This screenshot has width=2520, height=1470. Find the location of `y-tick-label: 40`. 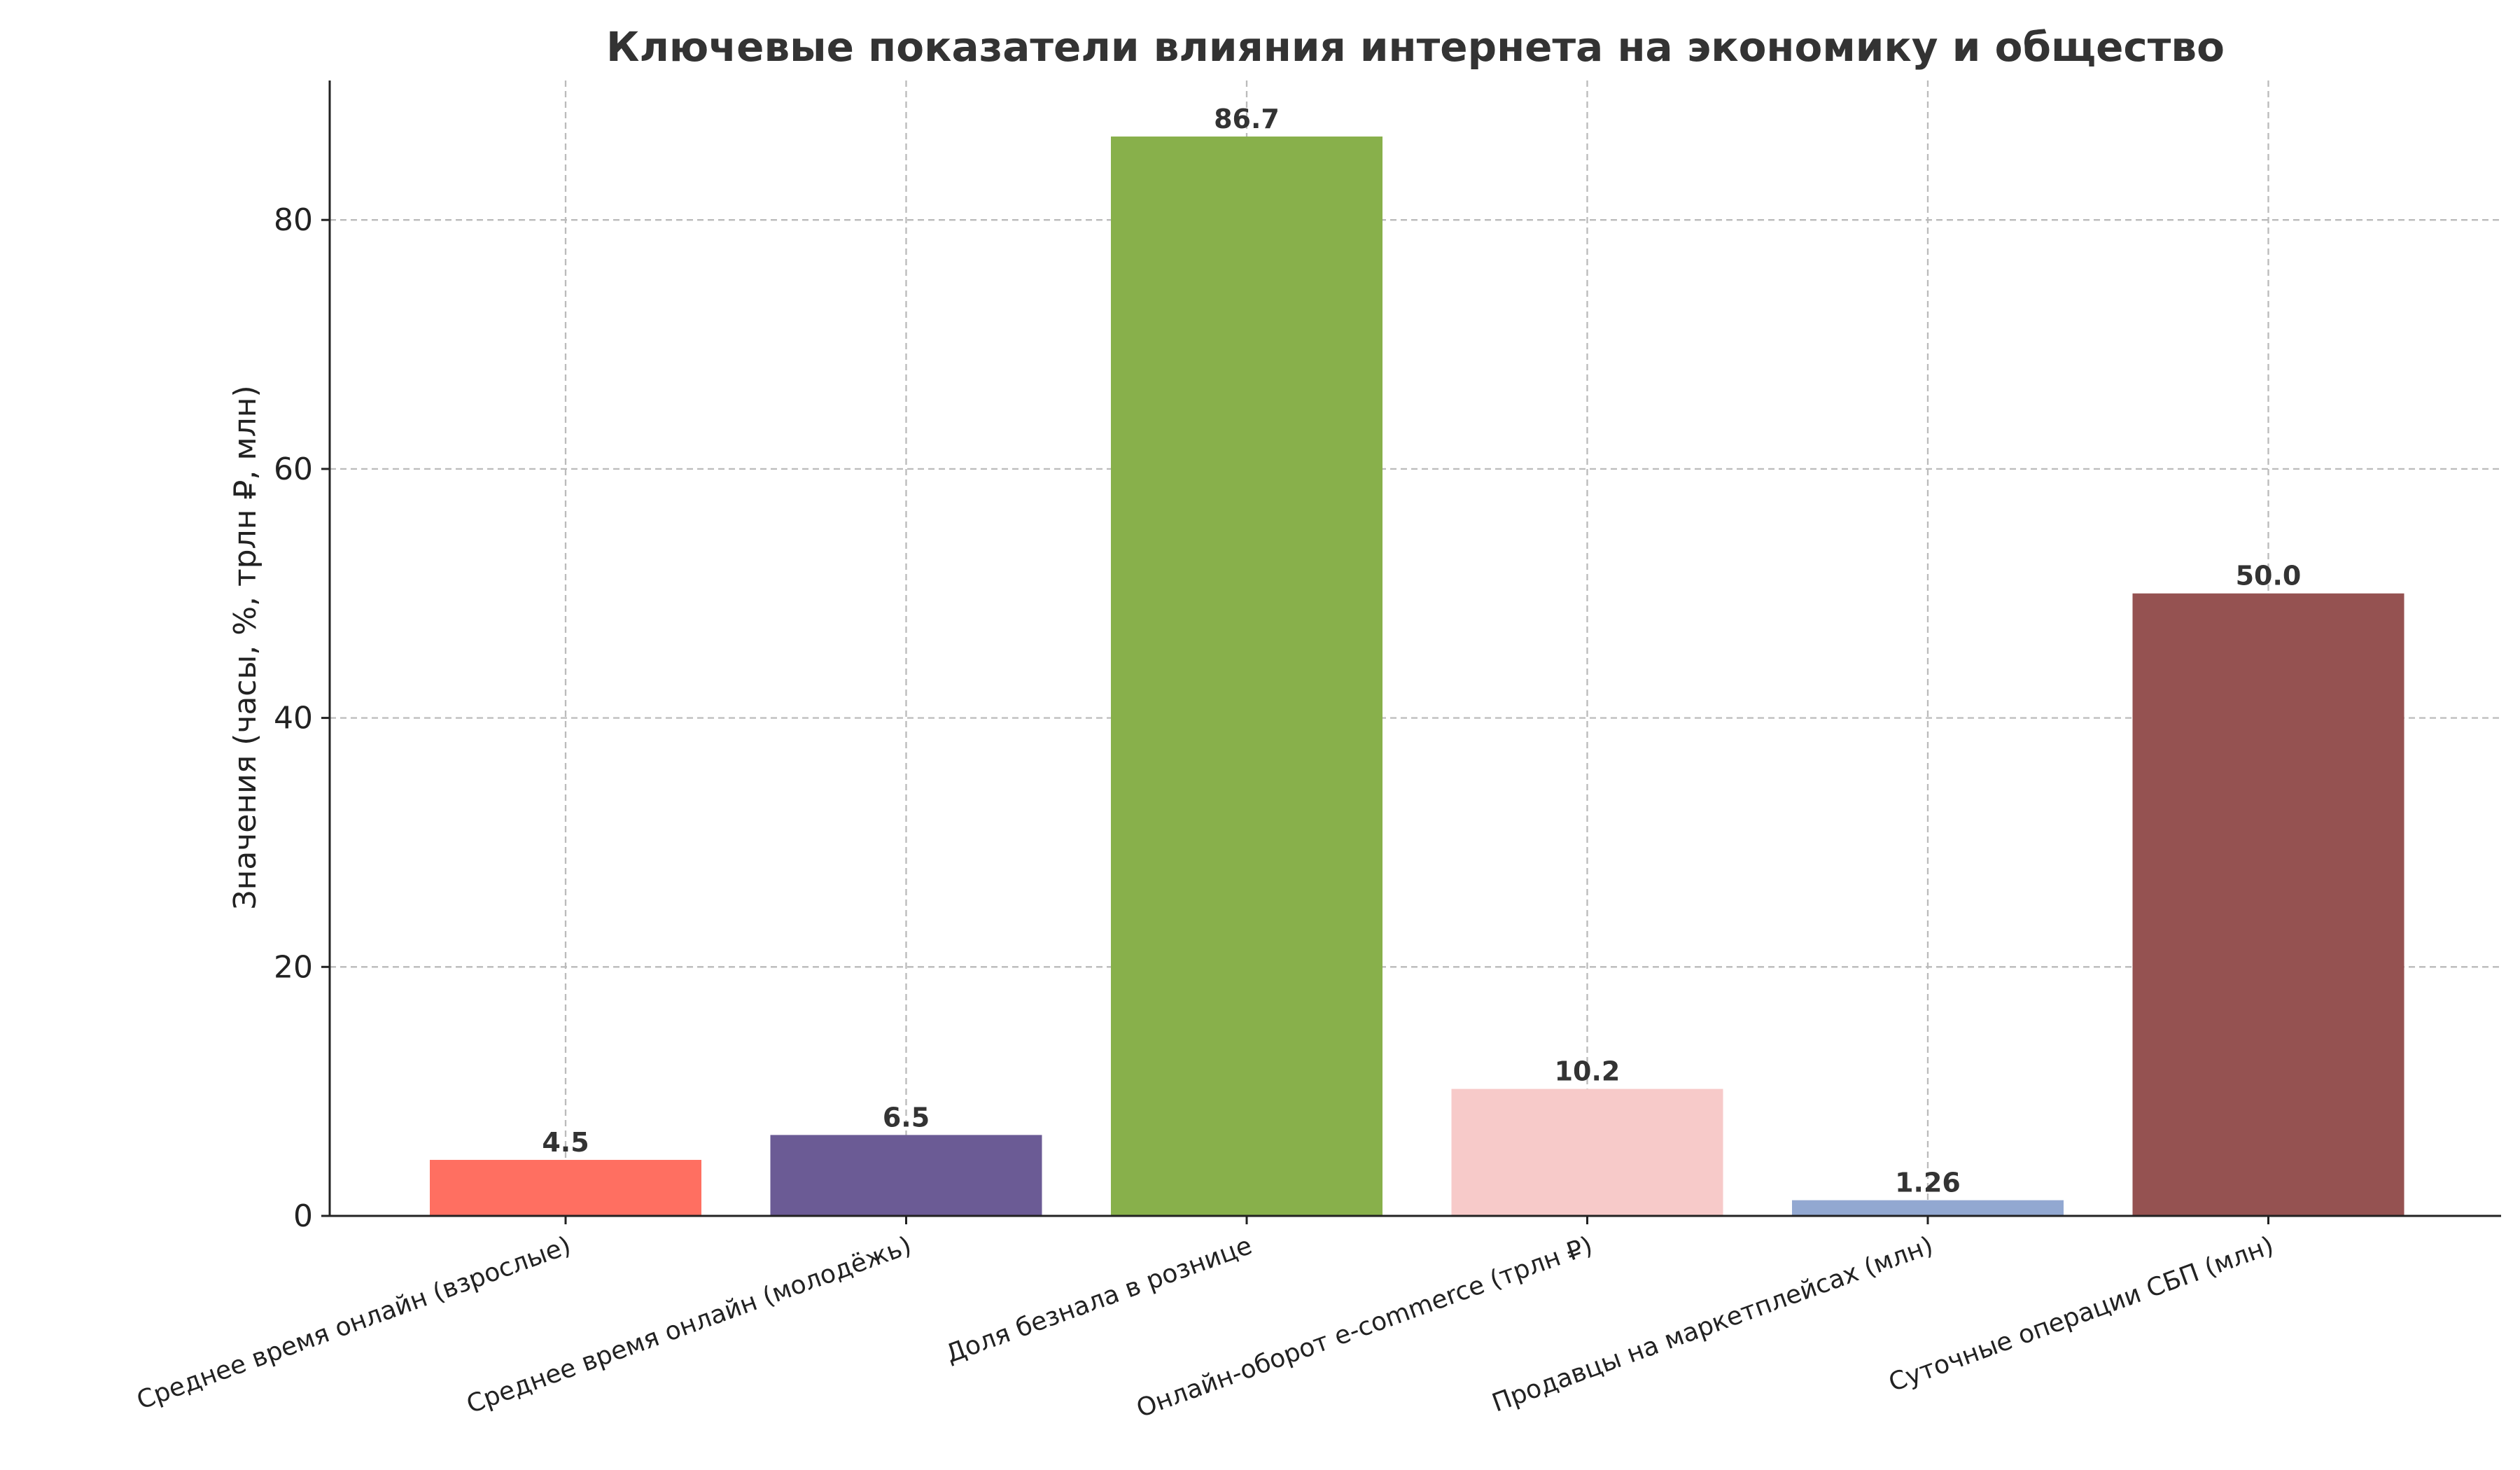

y-tick-label: 40 is located at coordinates (293, 718).